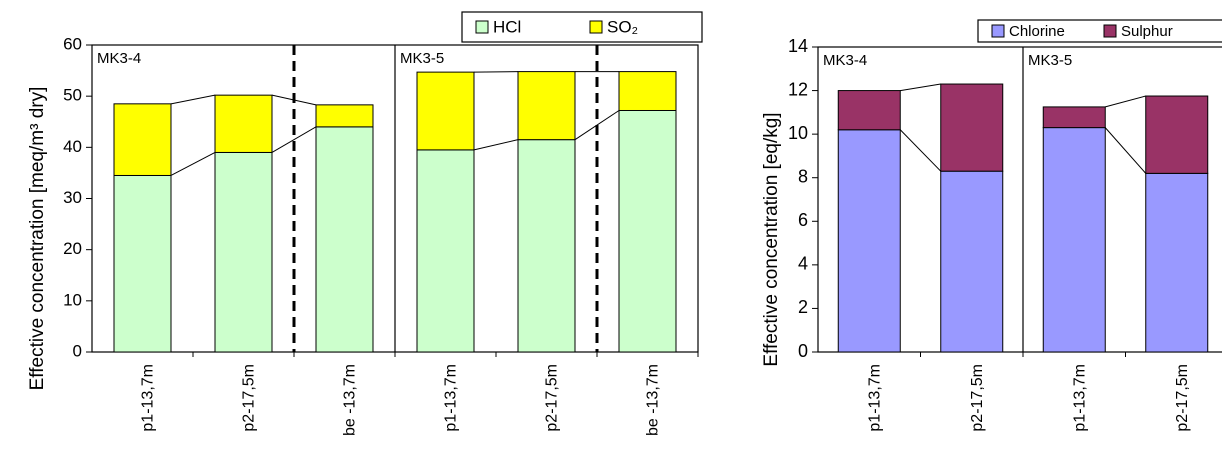  Describe the element at coordinates (72, 146) in the screenshot. I see `y-tick-label: 40` at that location.